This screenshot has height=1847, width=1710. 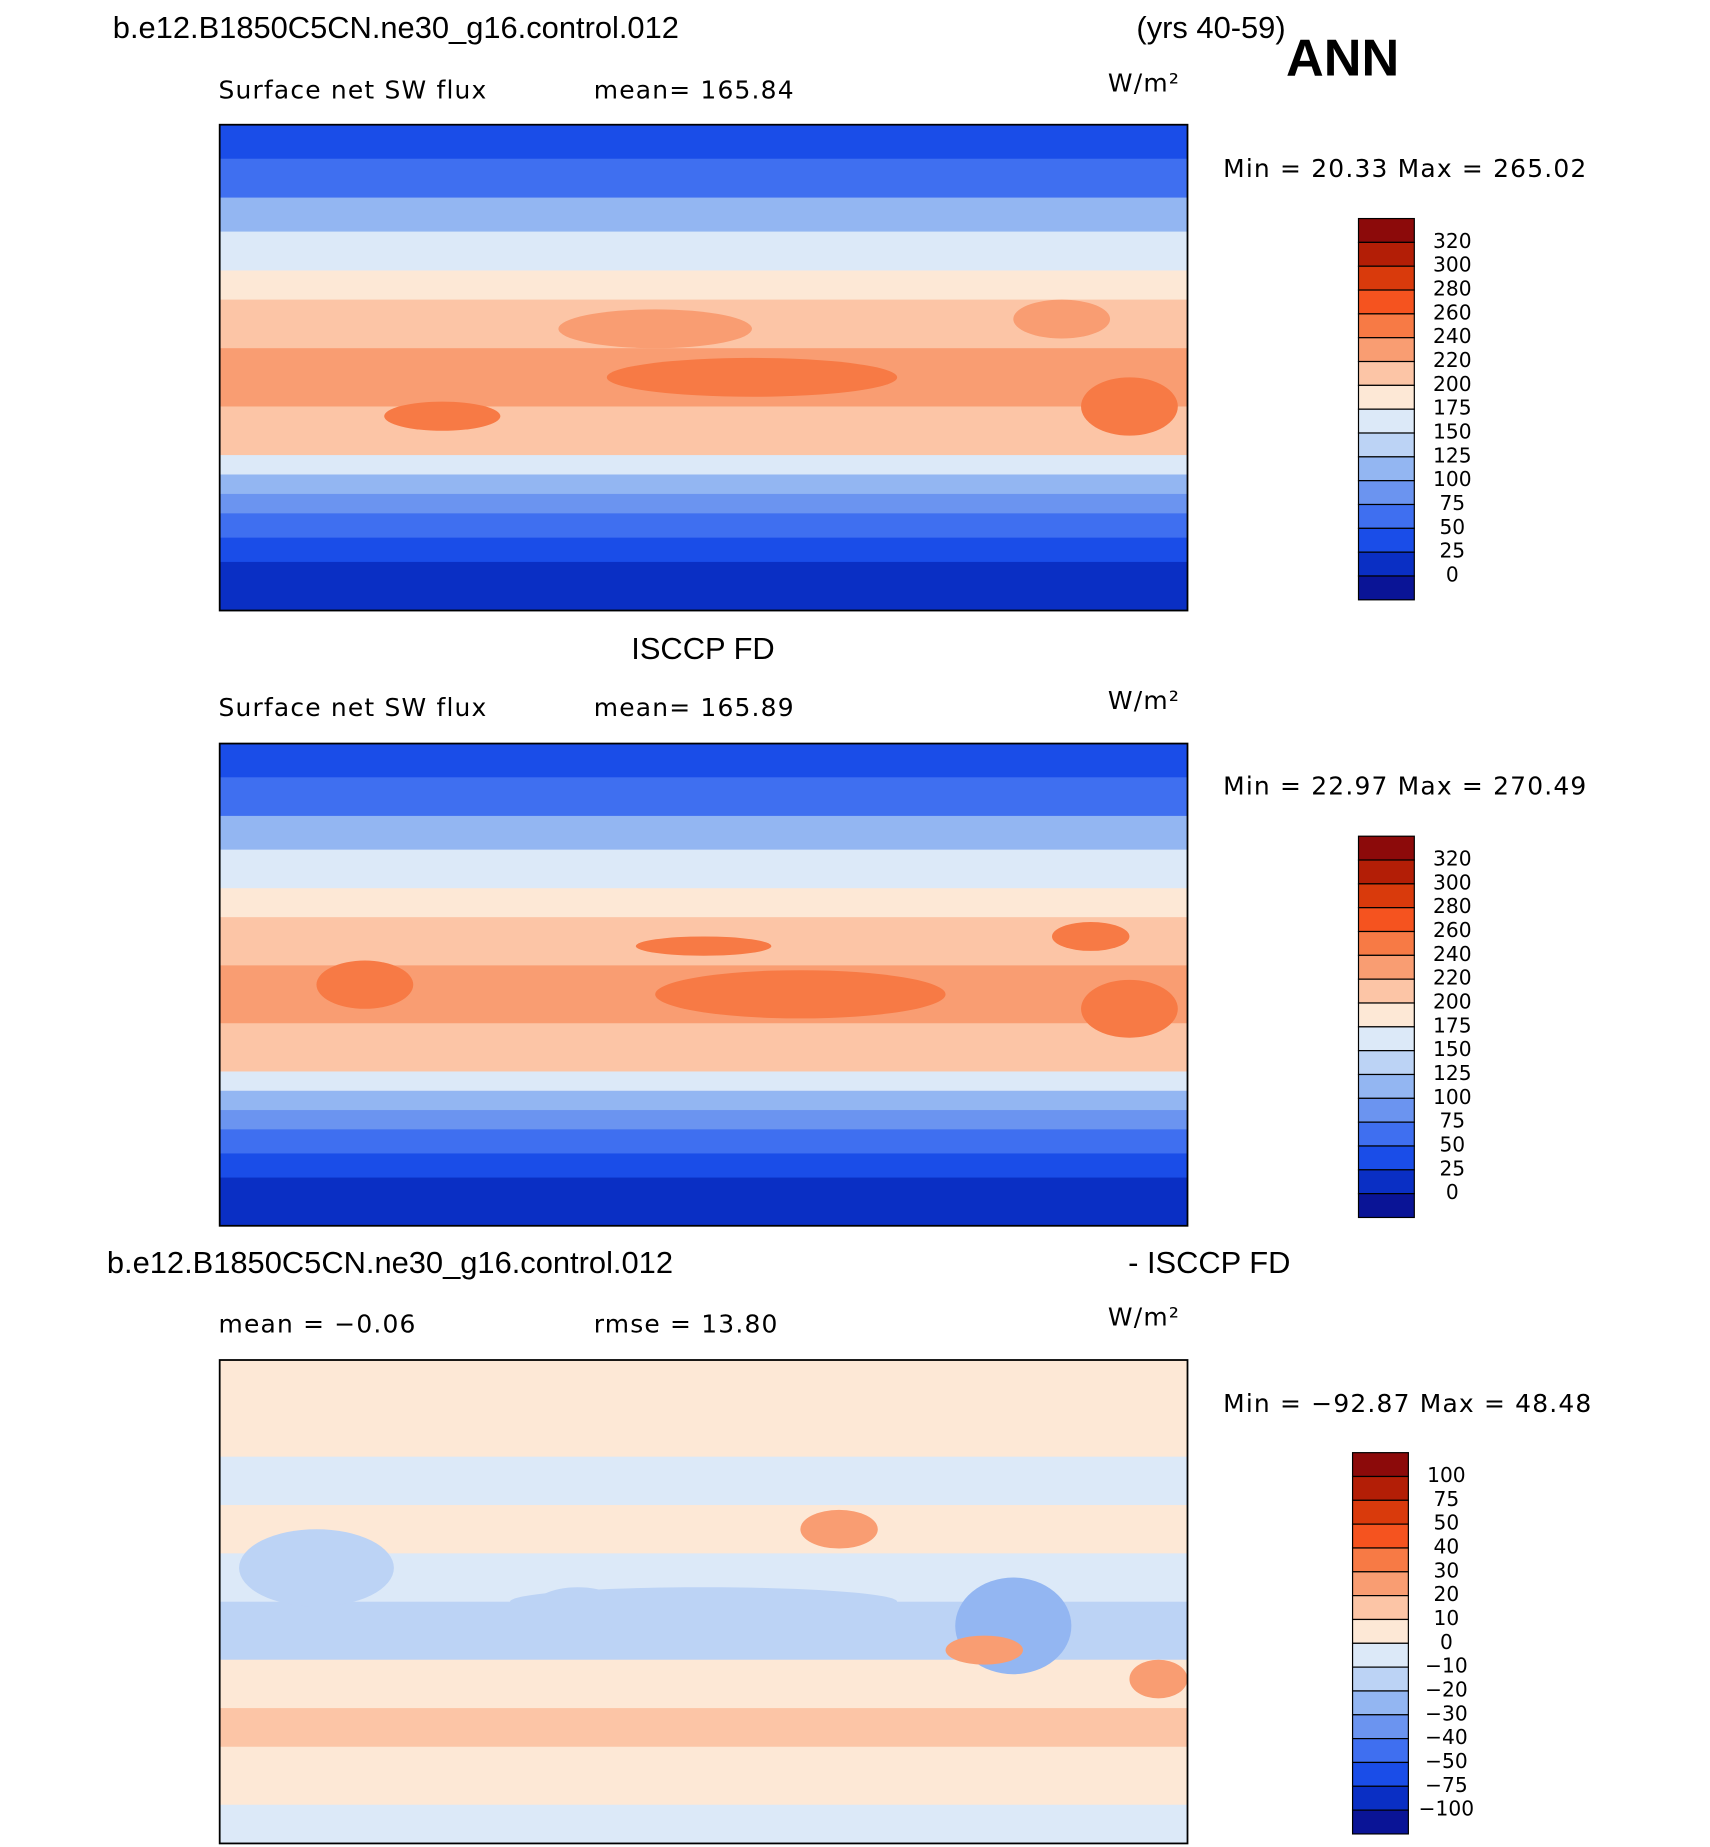 What do you see at coordinates (1209, 1262) in the screenshot?
I see `panel-title-right: - ISCCP FD` at bounding box center [1209, 1262].